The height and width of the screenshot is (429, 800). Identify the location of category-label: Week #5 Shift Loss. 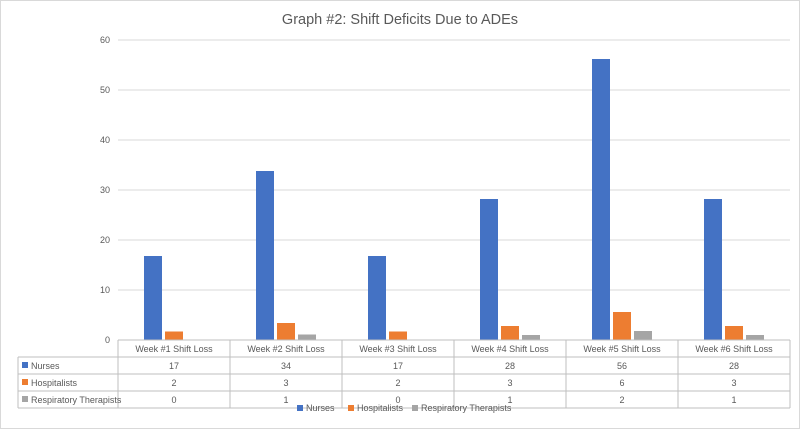
(622, 349).